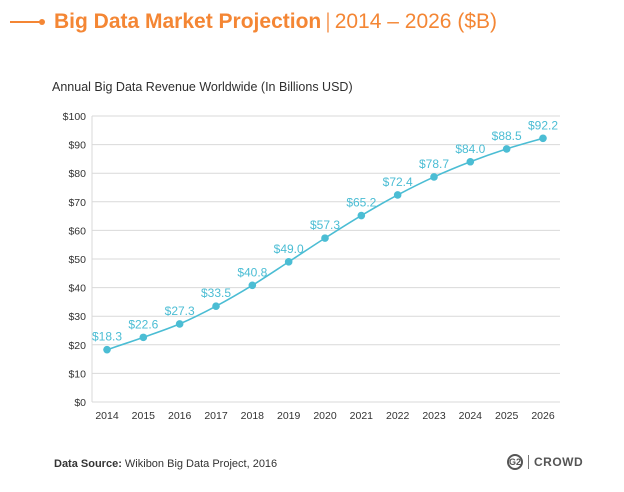 This screenshot has height=492, width=624. What do you see at coordinates (107, 337) in the screenshot?
I see `data-label: $18.3` at bounding box center [107, 337].